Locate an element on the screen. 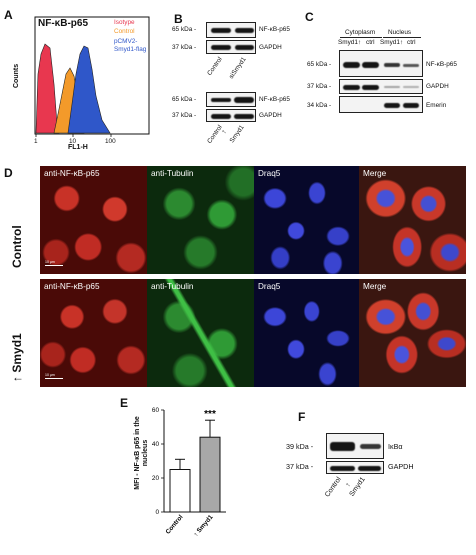 The width and height of the screenshot is (476, 555). legend-isotype-label: Isotype is located at coordinates (124, 22).